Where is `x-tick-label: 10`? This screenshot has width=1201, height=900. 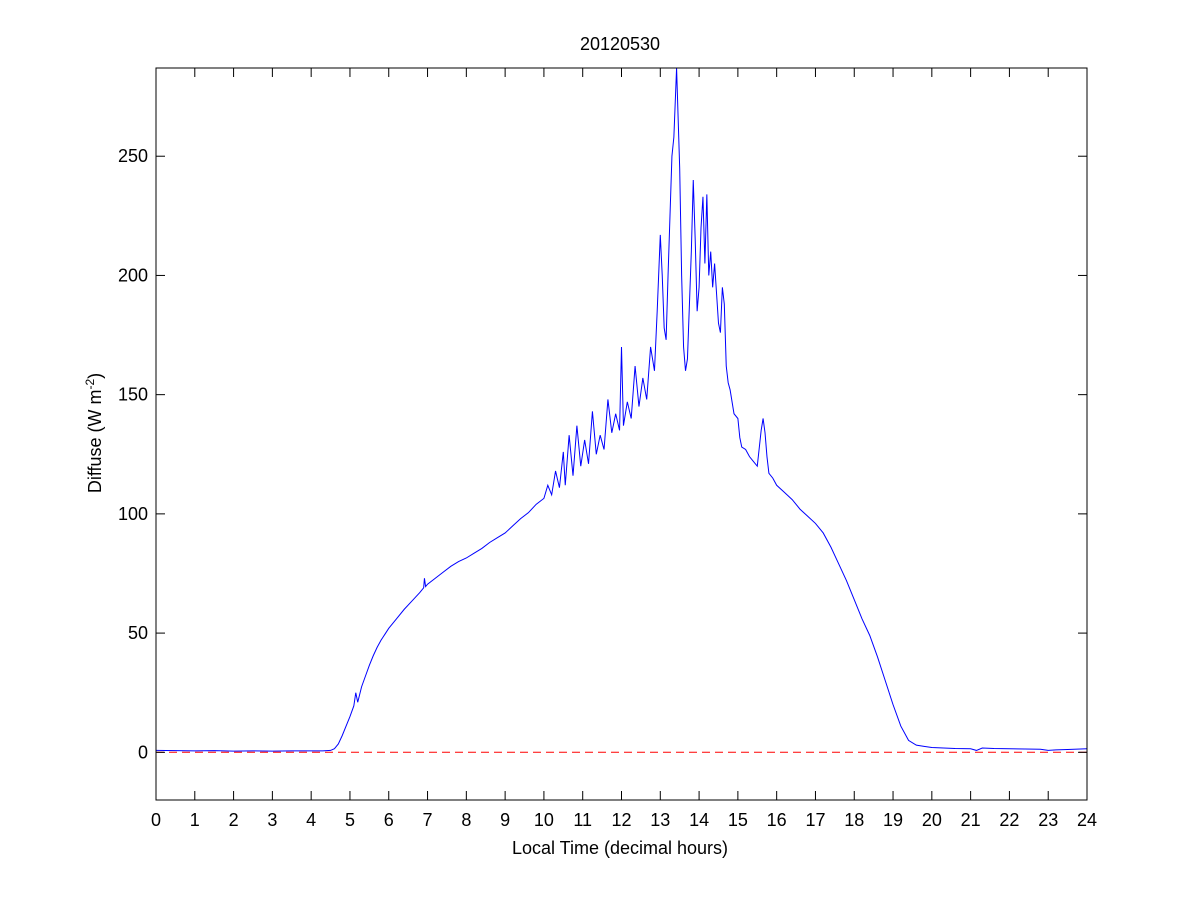
x-tick-label: 10 is located at coordinates (544, 820).